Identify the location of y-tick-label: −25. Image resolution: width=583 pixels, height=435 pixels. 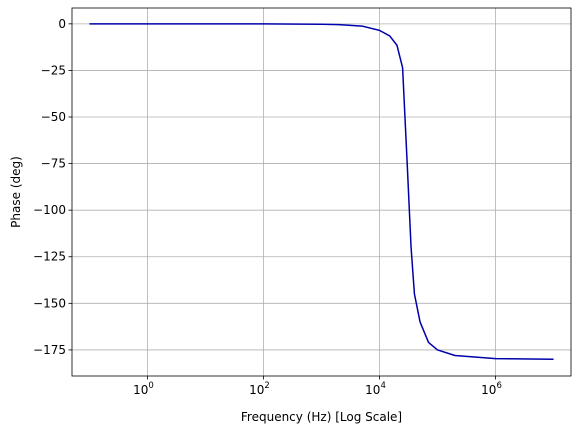
(53, 70).